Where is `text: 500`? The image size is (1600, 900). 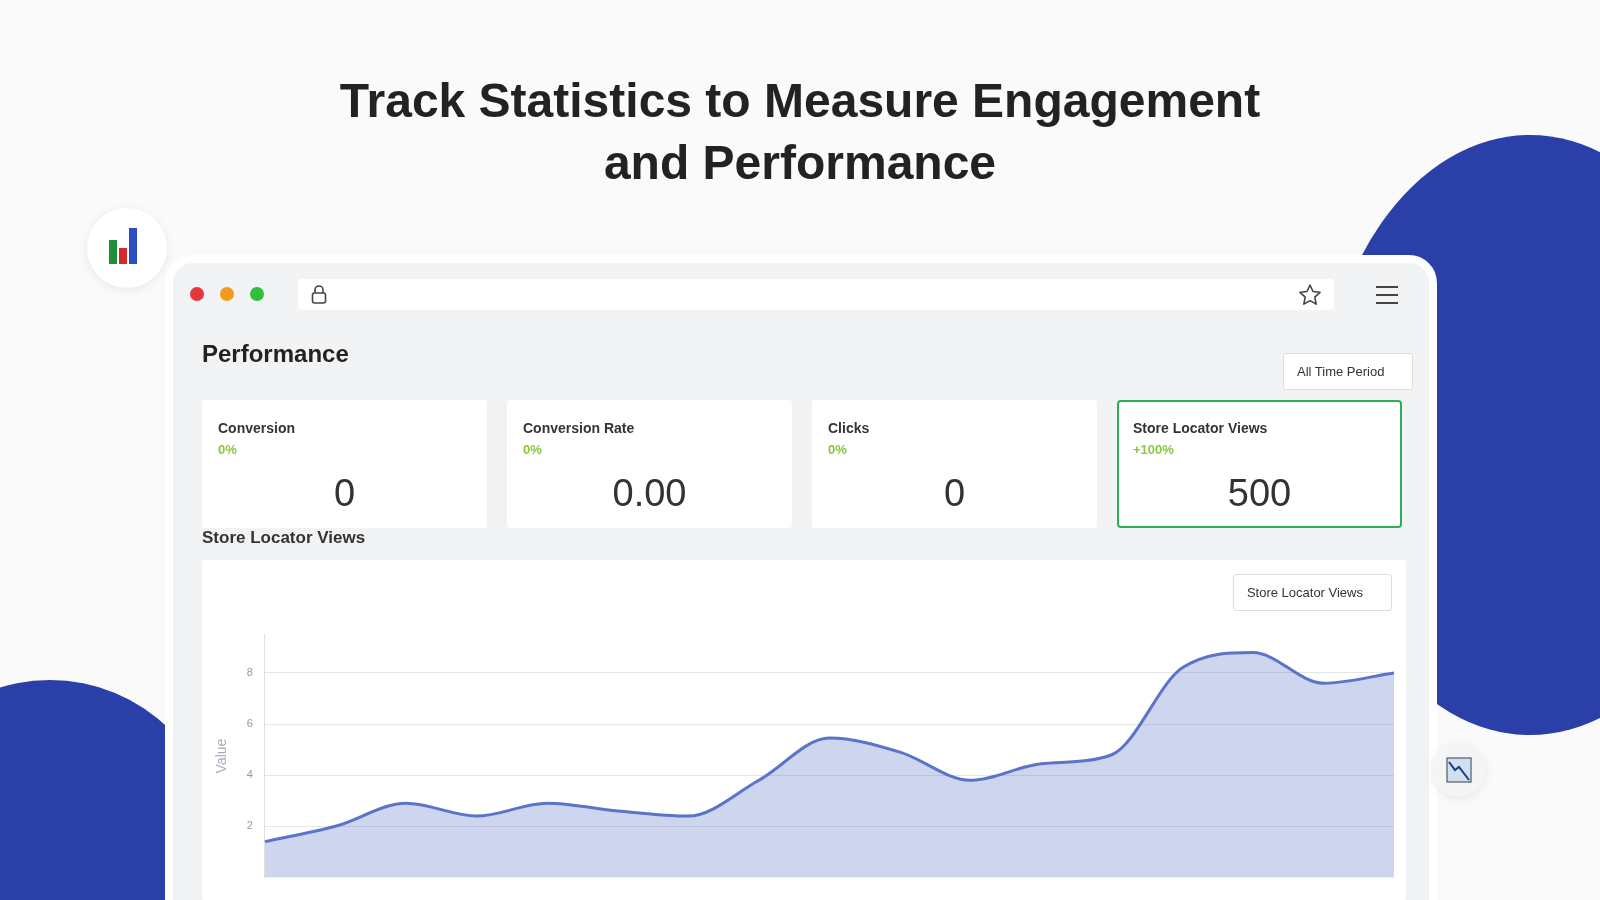 text: 500 is located at coordinates (1259, 493).